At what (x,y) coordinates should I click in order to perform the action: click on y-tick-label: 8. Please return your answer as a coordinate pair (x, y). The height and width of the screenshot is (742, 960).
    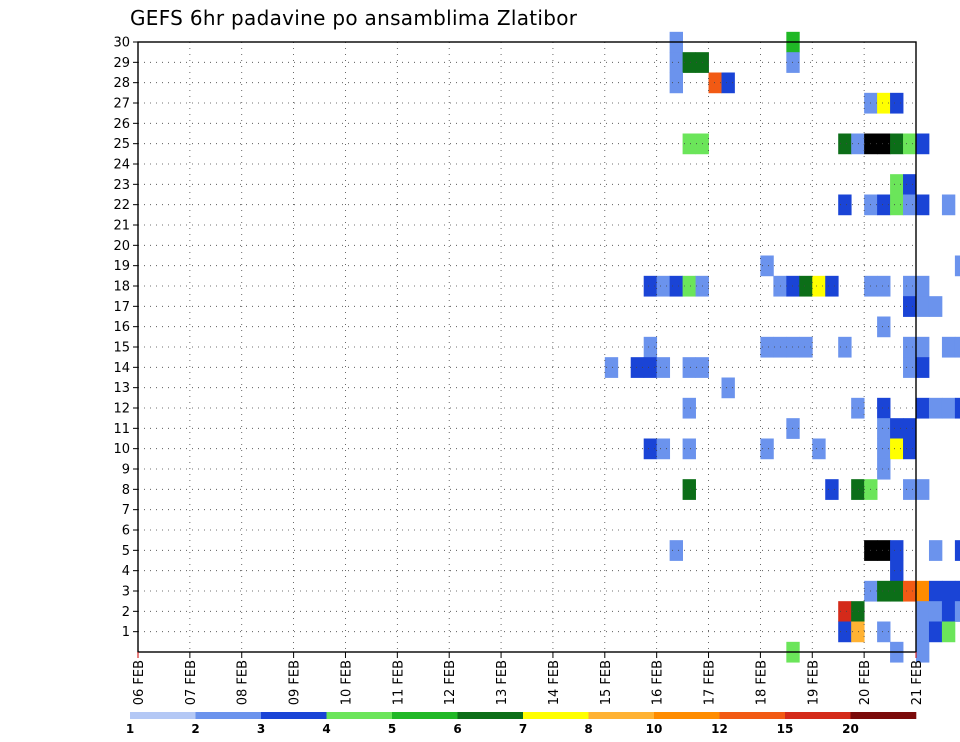
    Looking at the image, I should click on (126, 490).